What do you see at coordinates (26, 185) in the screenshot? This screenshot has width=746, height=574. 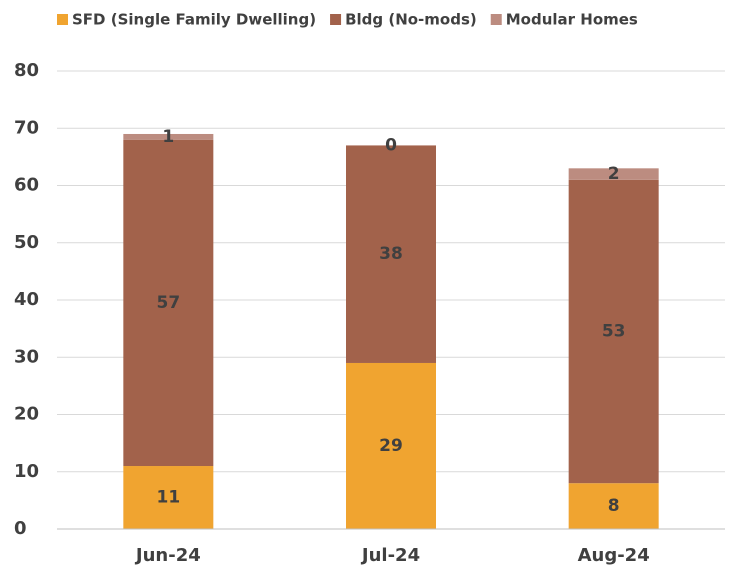 I see `y-tick-label: 60` at bounding box center [26, 185].